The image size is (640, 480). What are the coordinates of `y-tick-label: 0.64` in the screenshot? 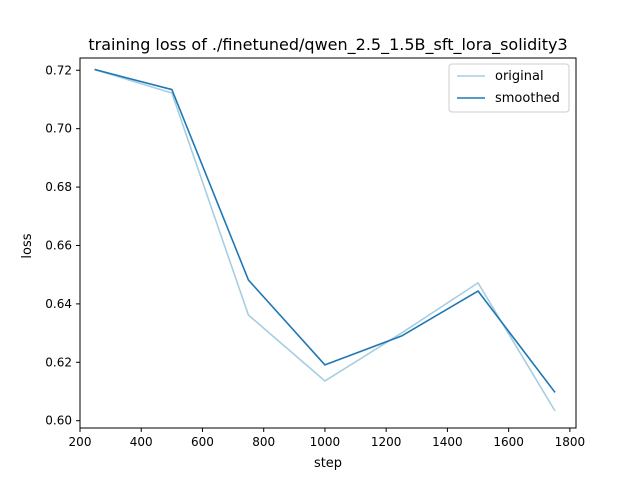 It's located at (58, 304).